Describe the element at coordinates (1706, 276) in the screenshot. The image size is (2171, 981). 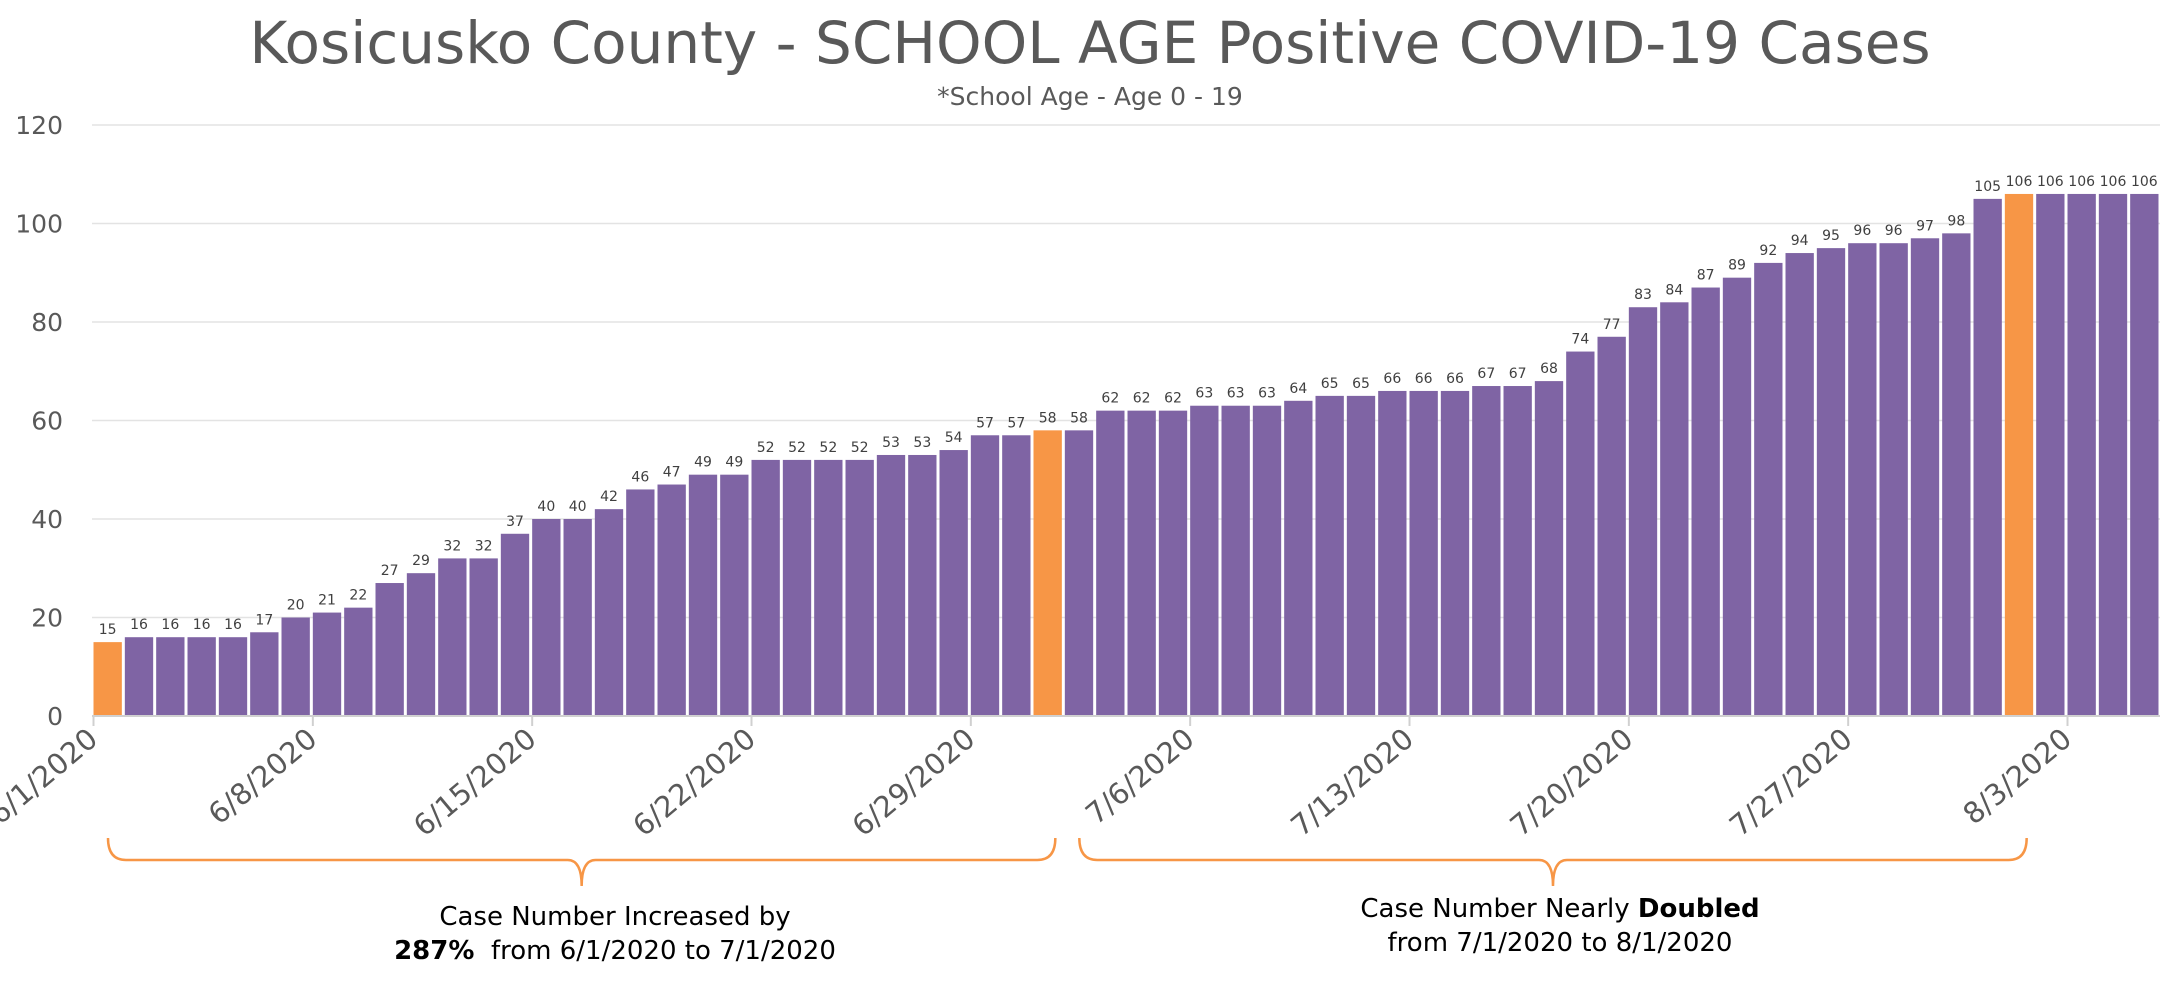
I see `data-label-51: 87` at that location.